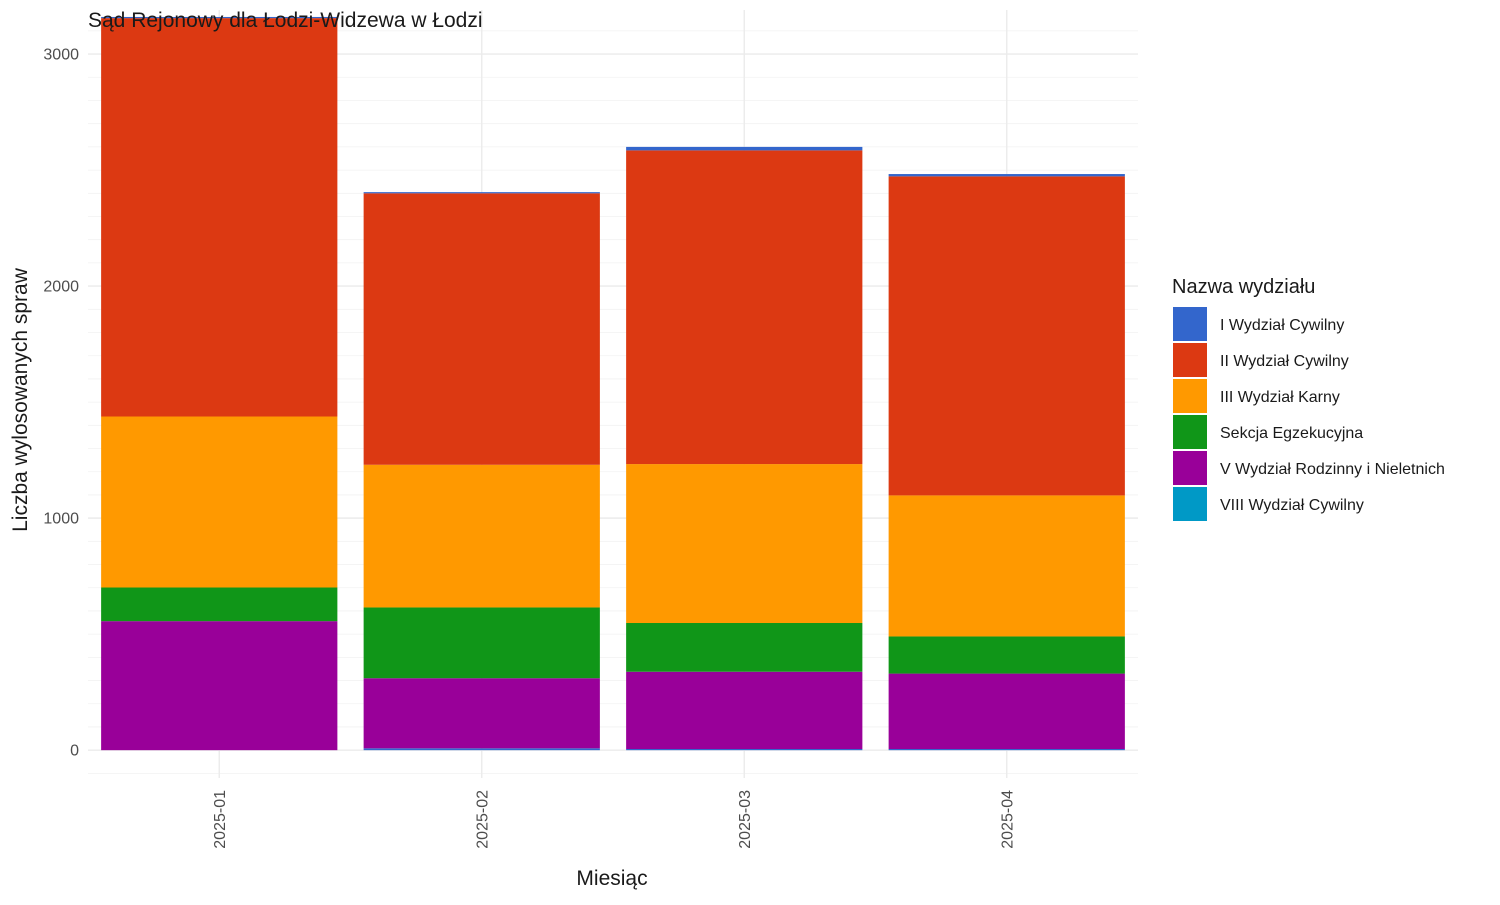 Image resolution: width=1500 pixels, height=905 pixels. Describe the element at coordinates (1243, 287) in the screenshot. I see `legend-title: Nazwa wydziału` at that location.